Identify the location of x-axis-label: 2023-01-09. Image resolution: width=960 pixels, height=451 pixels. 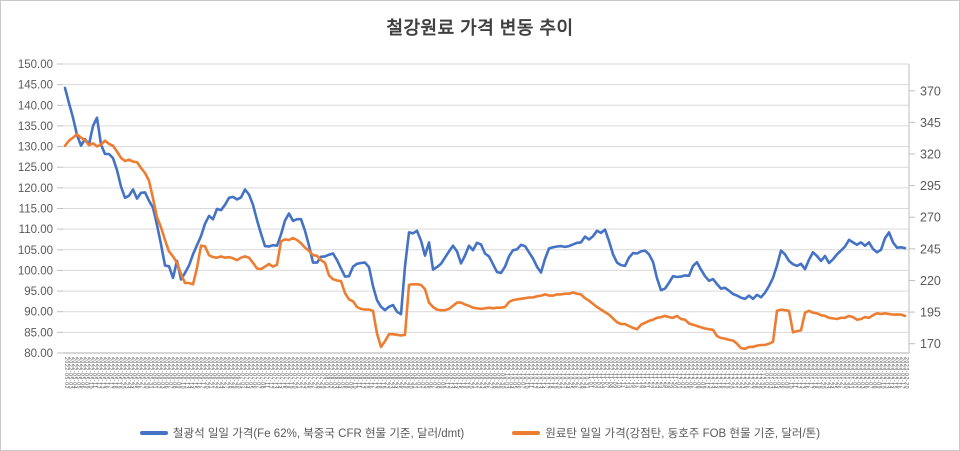
(786, 373).